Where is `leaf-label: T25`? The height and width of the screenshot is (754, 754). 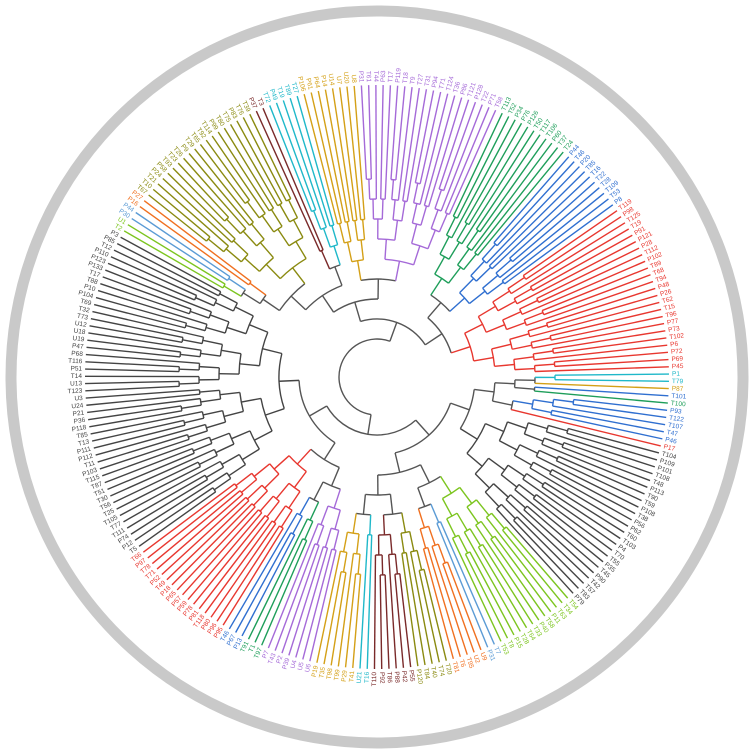
leaf-label: T25 is located at coordinates (108, 512).